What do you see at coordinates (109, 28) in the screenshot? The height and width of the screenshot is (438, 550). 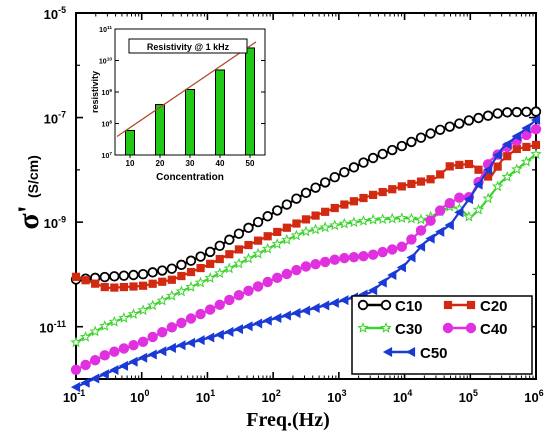 I see `inset-y-tick-label-exponent: 11` at bounding box center [109, 28].